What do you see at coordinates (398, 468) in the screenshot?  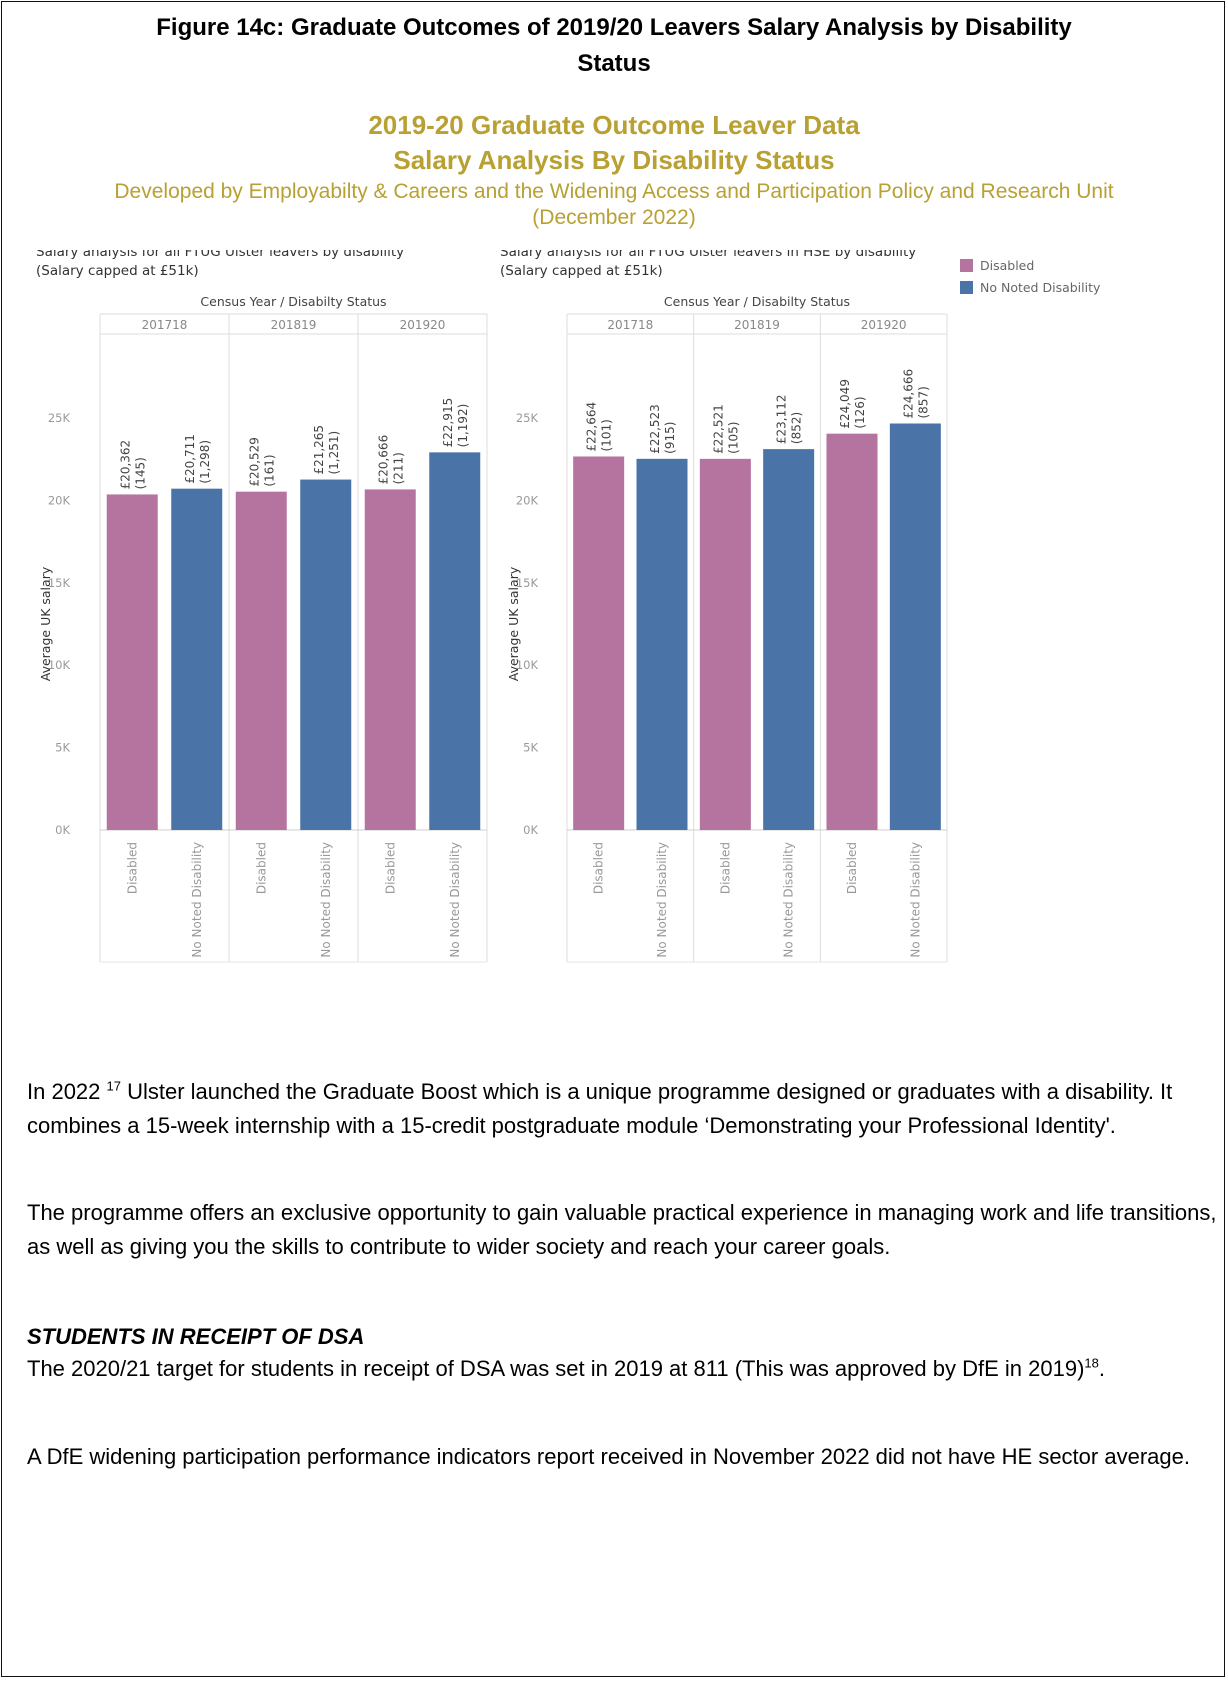 I see `bar-count-label: (211)` at bounding box center [398, 468].